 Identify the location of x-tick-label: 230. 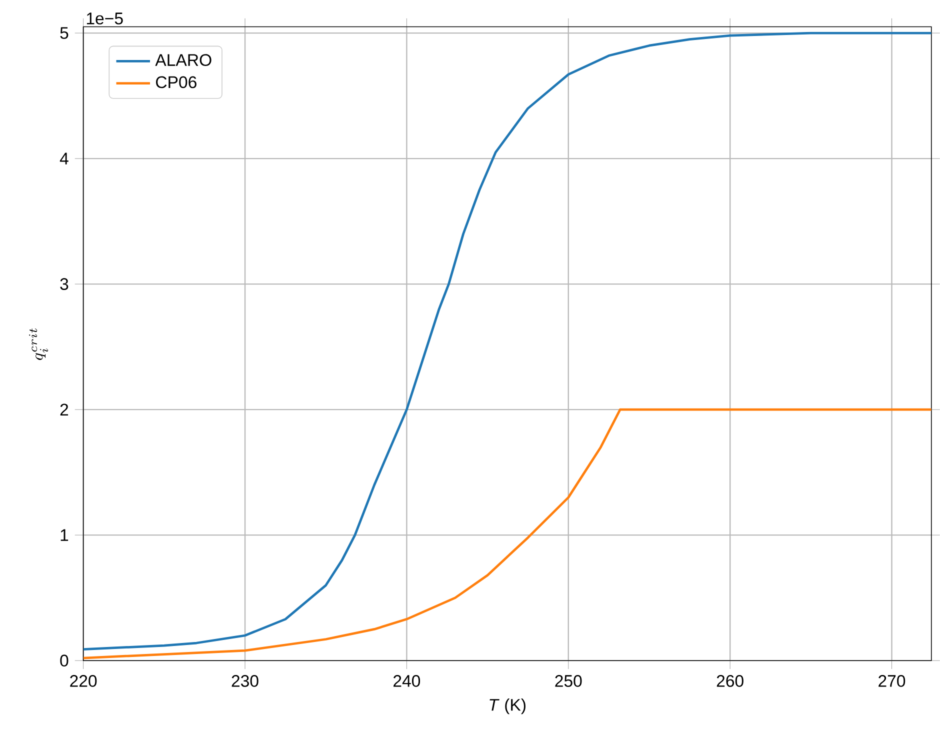
(245, 681).